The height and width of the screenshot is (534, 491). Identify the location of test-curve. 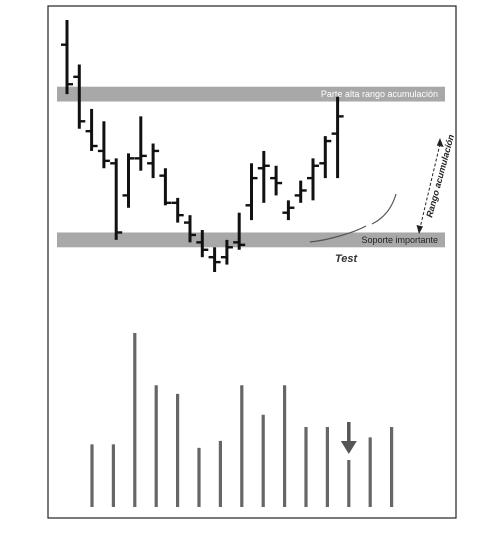
(338, 234).